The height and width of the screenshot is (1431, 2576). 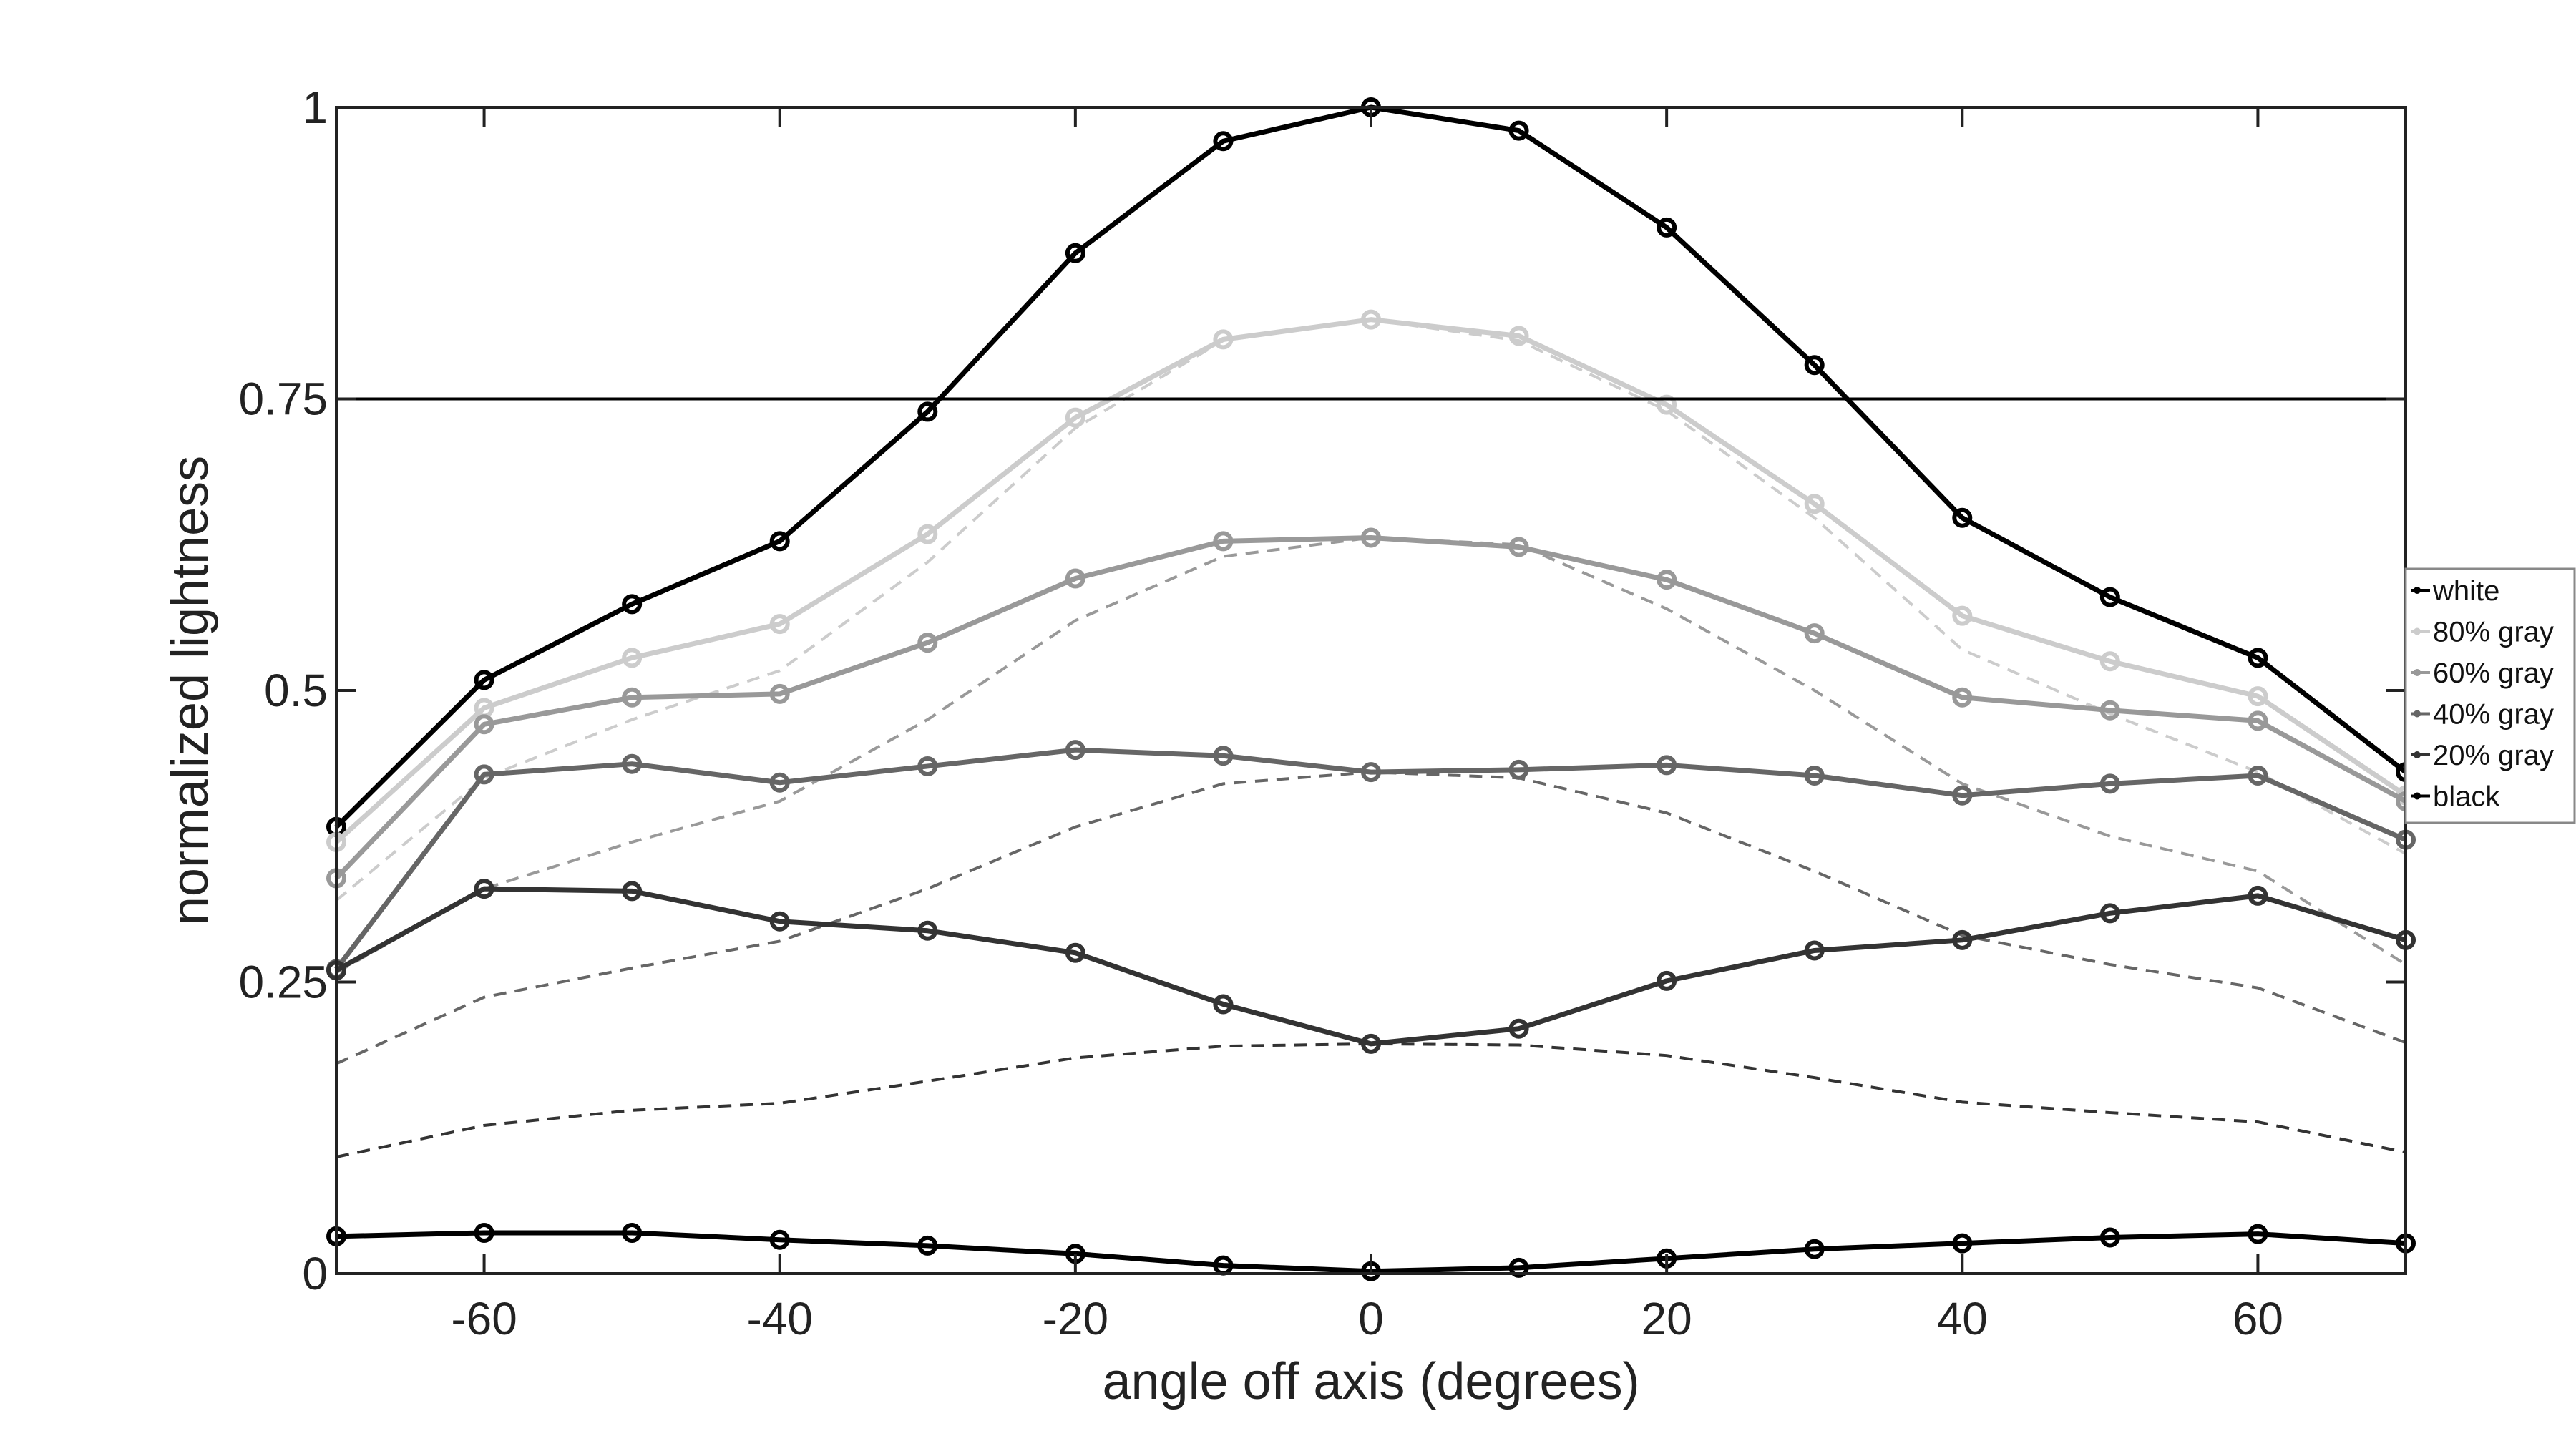 What do you see at coordinates (2493, 673) in the screenshot?
I see `legend-label-60-gray: 60% gray` at bounding box center [2493, 673].